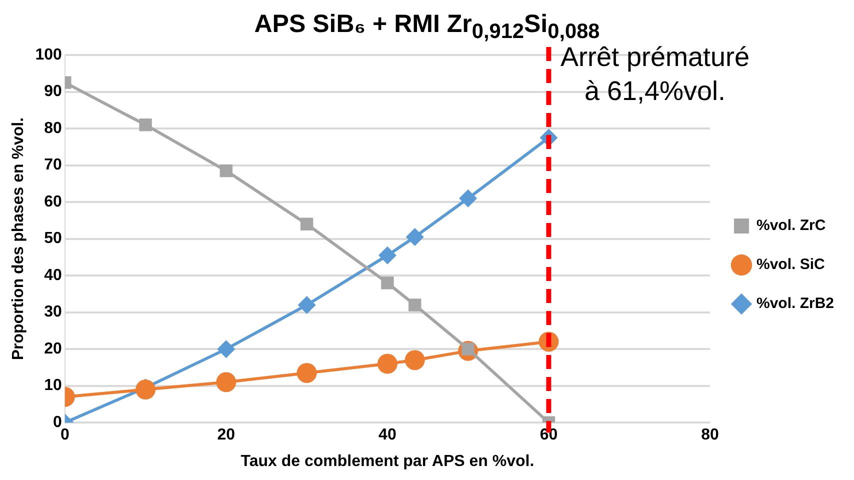  I want to click on x-tick-label: 80, so click(710, 435).